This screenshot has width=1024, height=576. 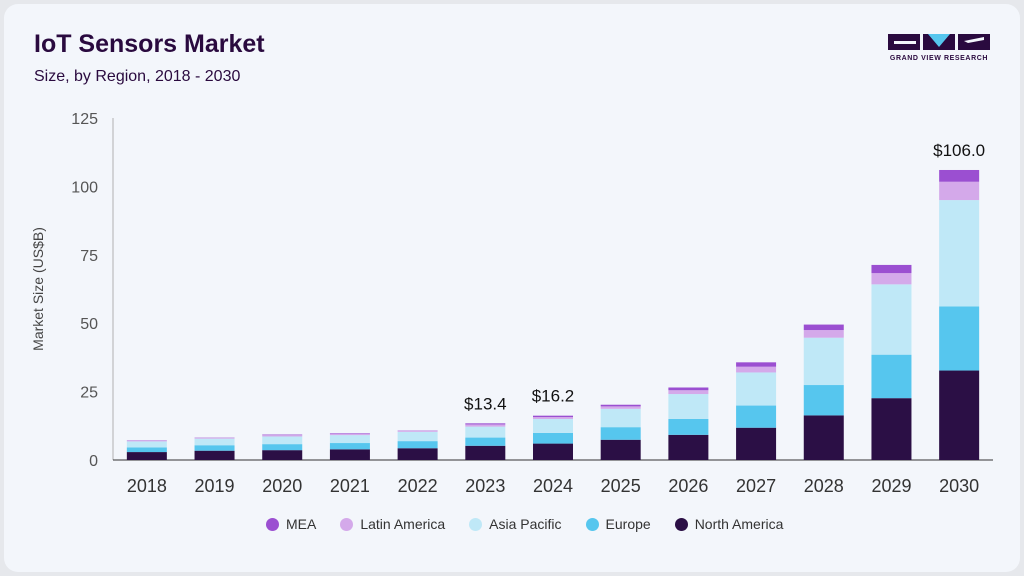 I want to click on y-axis-label: Market Size (US$B), so click(x=38, y=289).